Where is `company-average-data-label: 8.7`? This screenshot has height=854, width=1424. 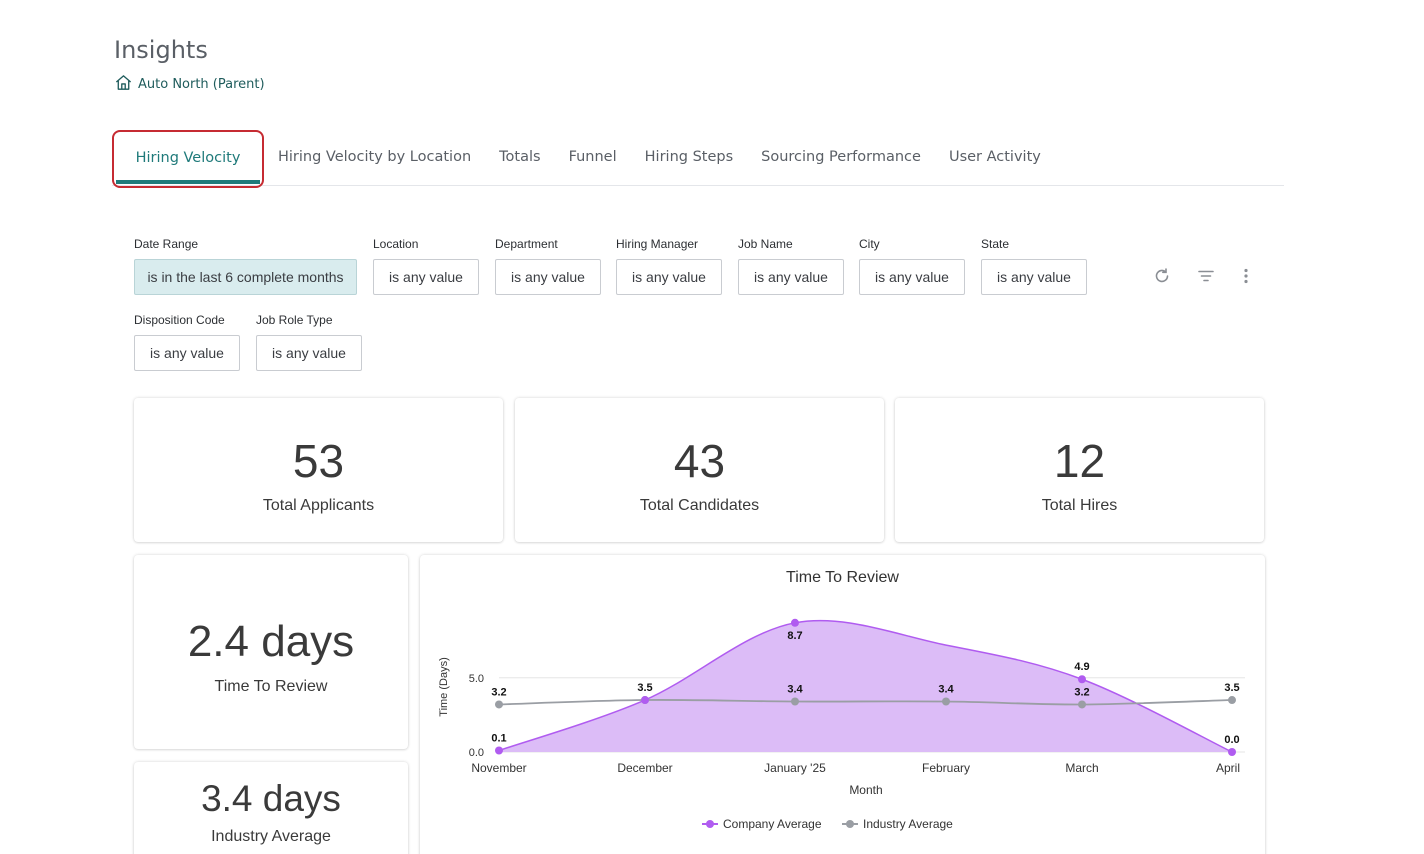 company-average-data-label: 8.7 is located at coordinates (794, 636).